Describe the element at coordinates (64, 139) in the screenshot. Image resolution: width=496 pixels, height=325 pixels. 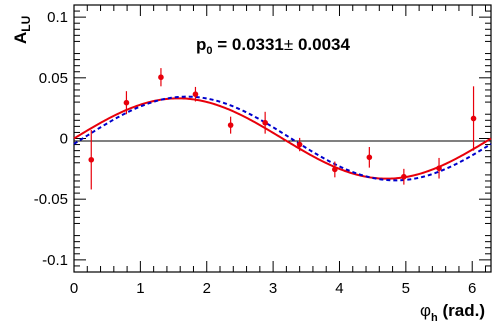
I see `y-tick-label: 0` at that location.